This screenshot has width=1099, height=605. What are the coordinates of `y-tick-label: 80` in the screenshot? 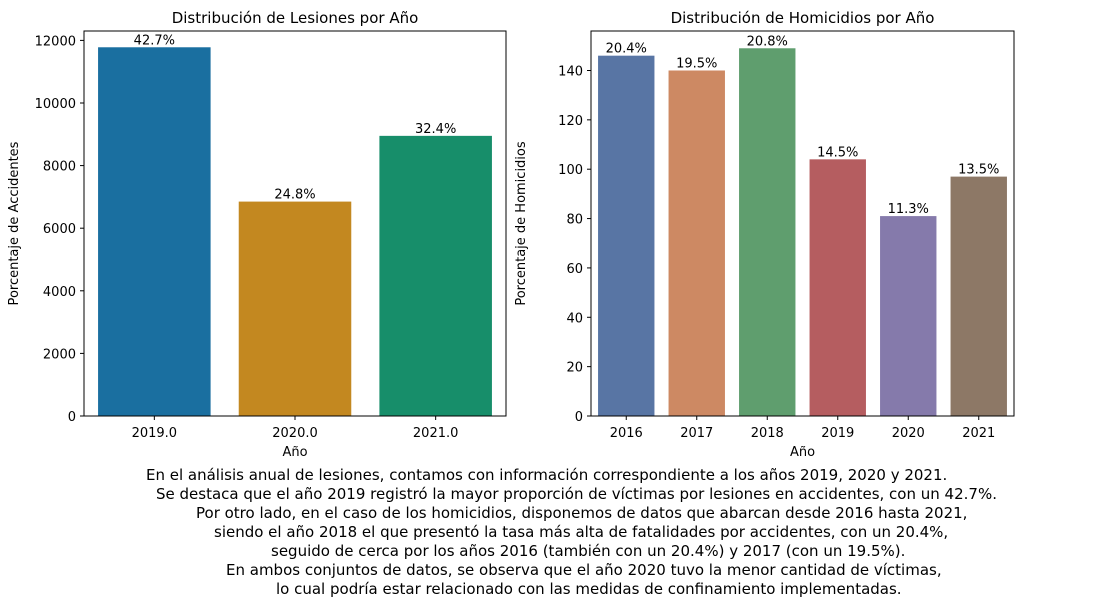 It's located at (574, 220).